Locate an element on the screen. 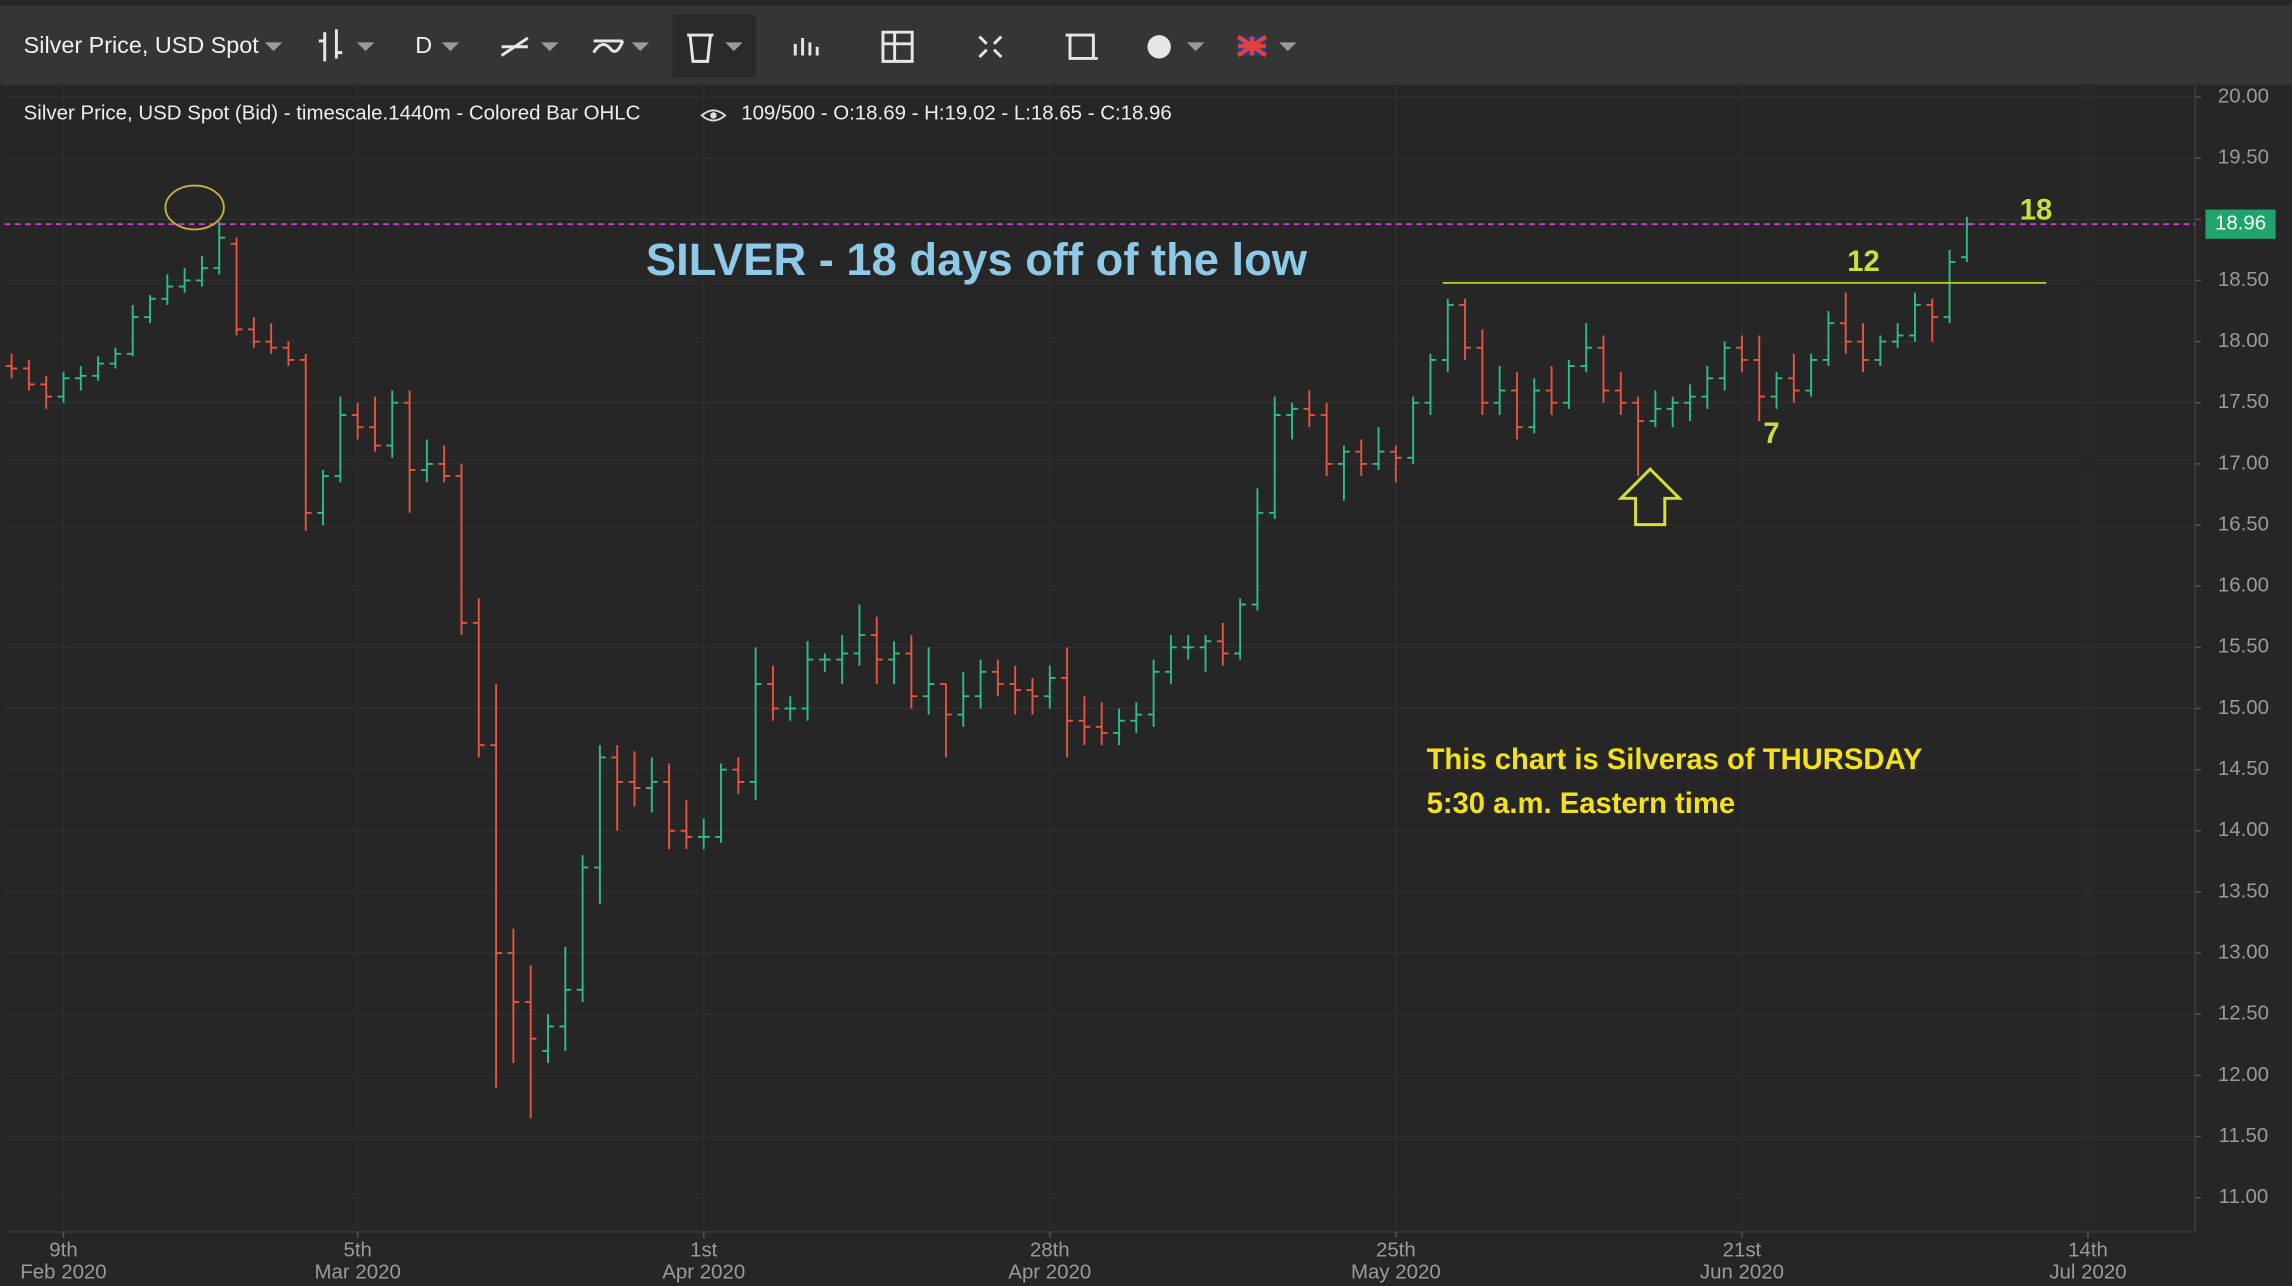 The image size is (2292, 1286). indicators-button is located at coordinates (621, 46).